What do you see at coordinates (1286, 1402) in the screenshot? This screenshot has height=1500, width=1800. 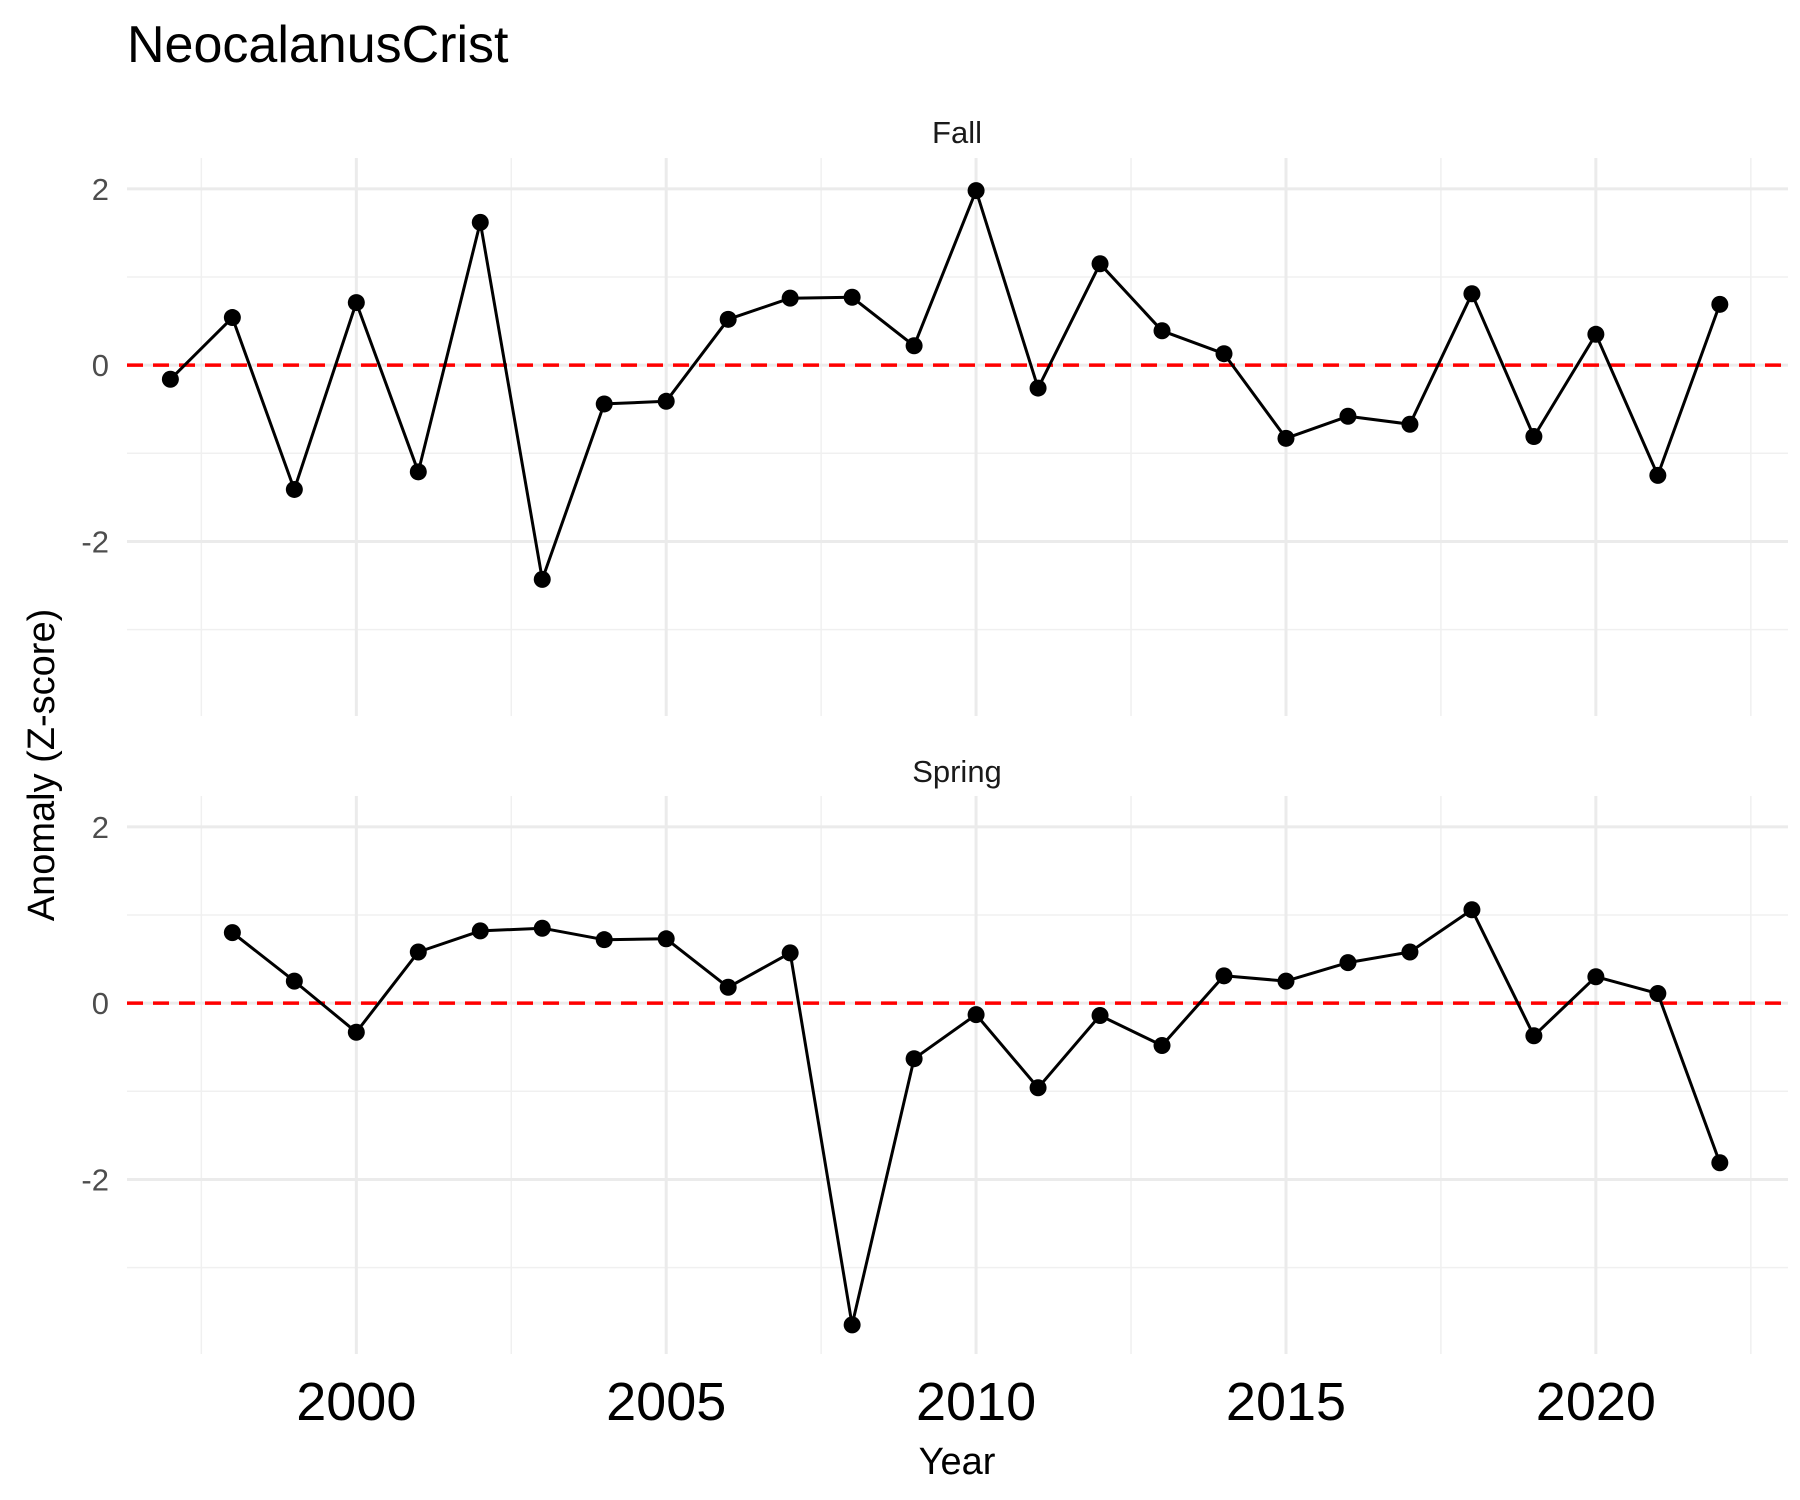 I see `x-tick-label: 2015` at bounding box center [1286, 1402].